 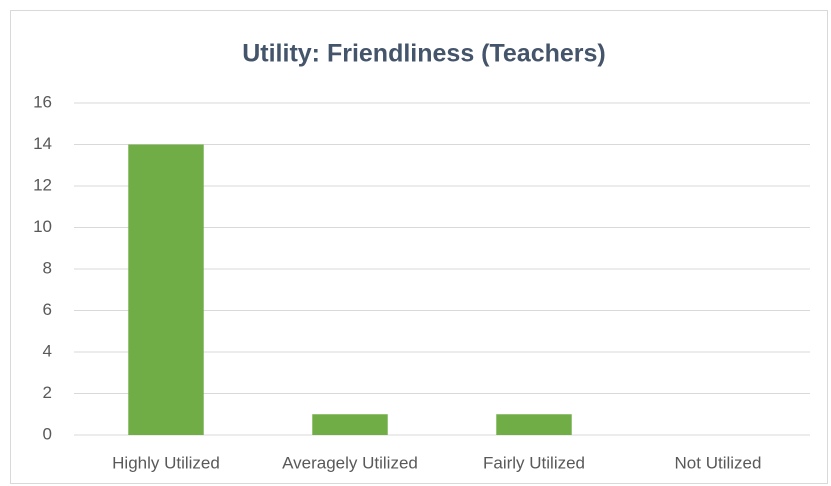 I want to click on y-tick-label: 12, so click(x=42, y=184).